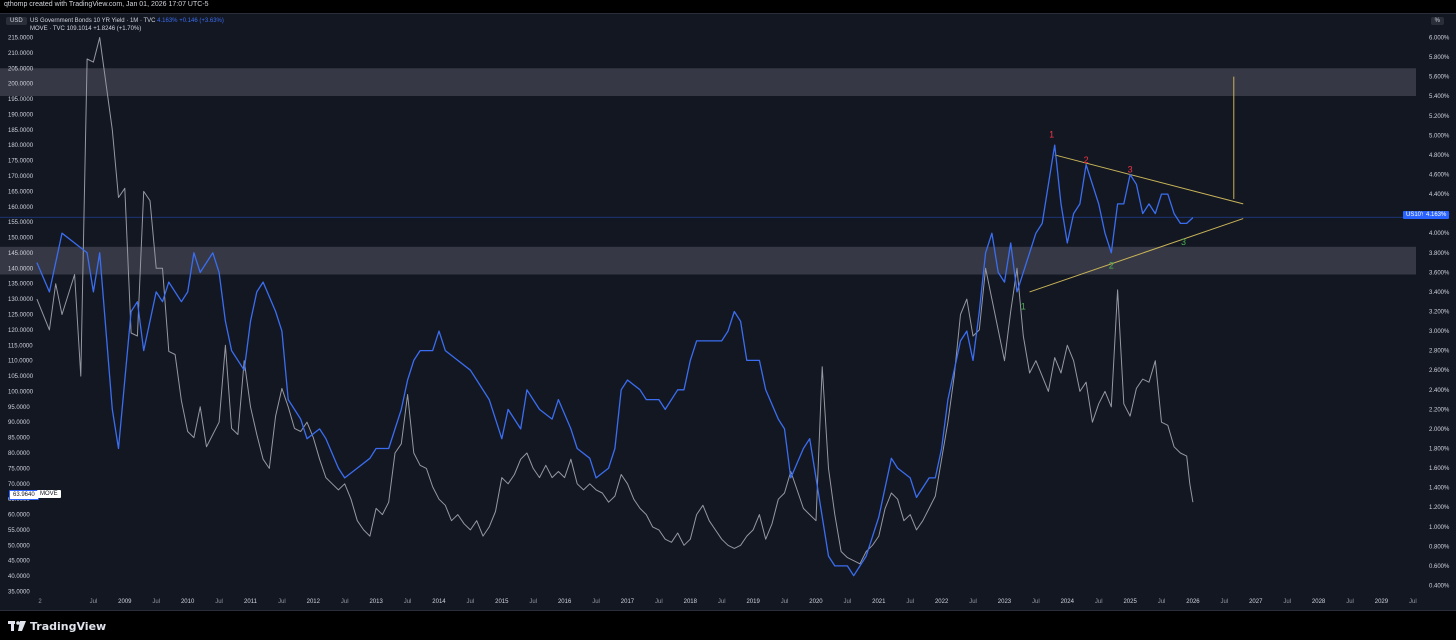 This screenshot has height=640, width=1456. Describe the element at coordinates (68, 626) in the screenshot. I see `brand-name: TradingView` at that location.